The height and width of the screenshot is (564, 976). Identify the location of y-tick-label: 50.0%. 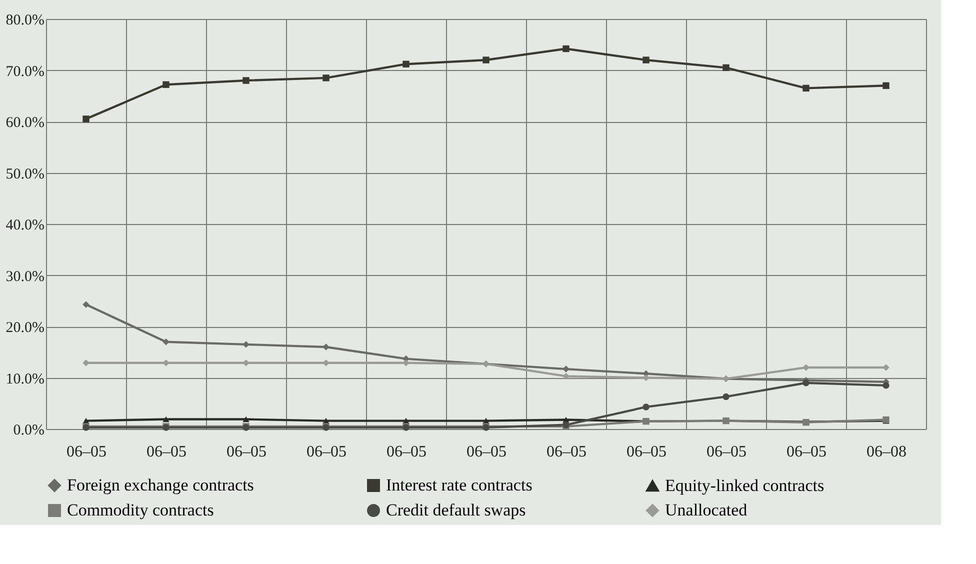
(25, 174).